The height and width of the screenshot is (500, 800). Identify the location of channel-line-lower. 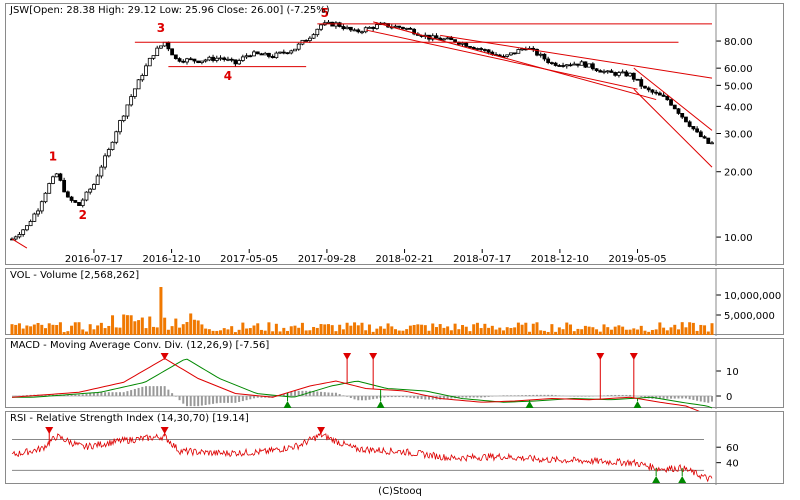
(501, 59).